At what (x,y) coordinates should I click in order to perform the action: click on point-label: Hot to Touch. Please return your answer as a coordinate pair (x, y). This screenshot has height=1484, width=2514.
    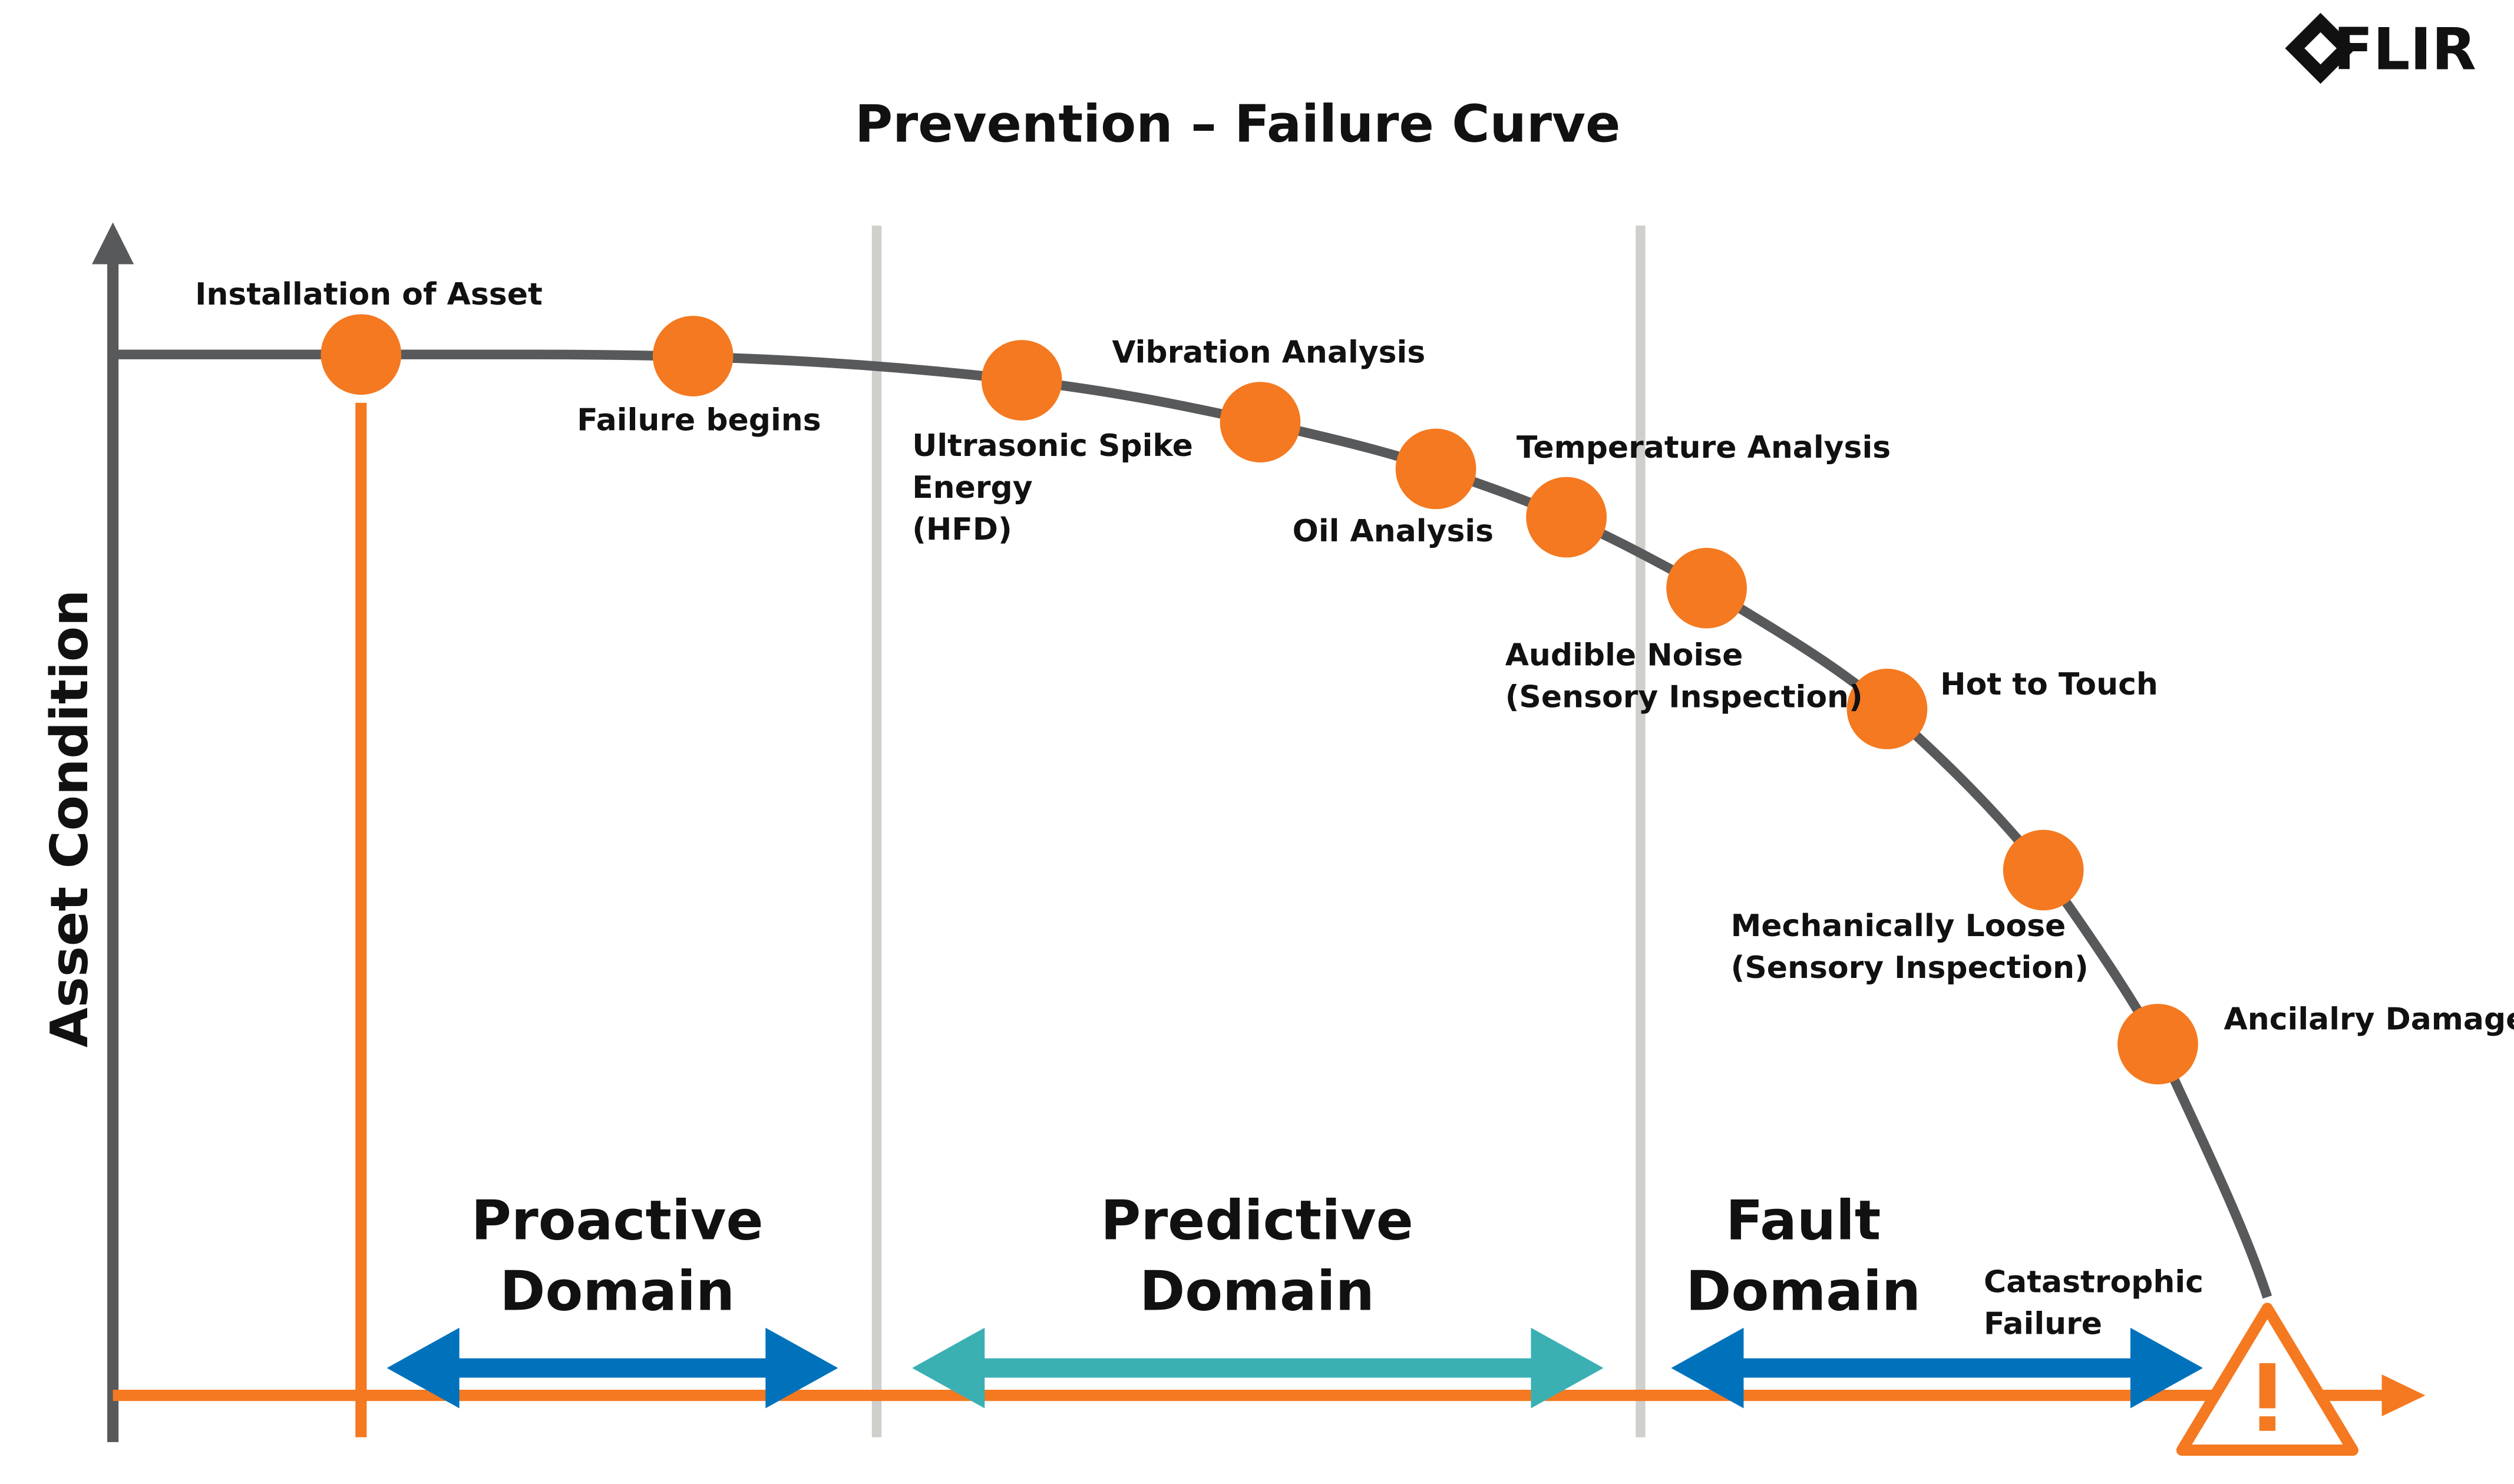
    Looking at the image, I should click on (2049, 684).